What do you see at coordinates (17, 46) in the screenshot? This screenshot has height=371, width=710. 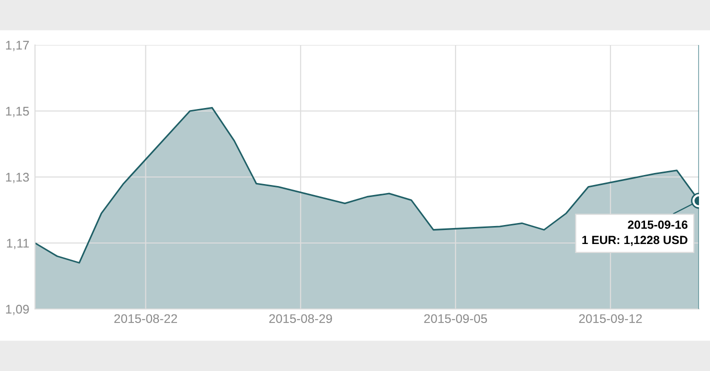 I see `y-tick-label: 1,17` at bounding box center [17, 46].